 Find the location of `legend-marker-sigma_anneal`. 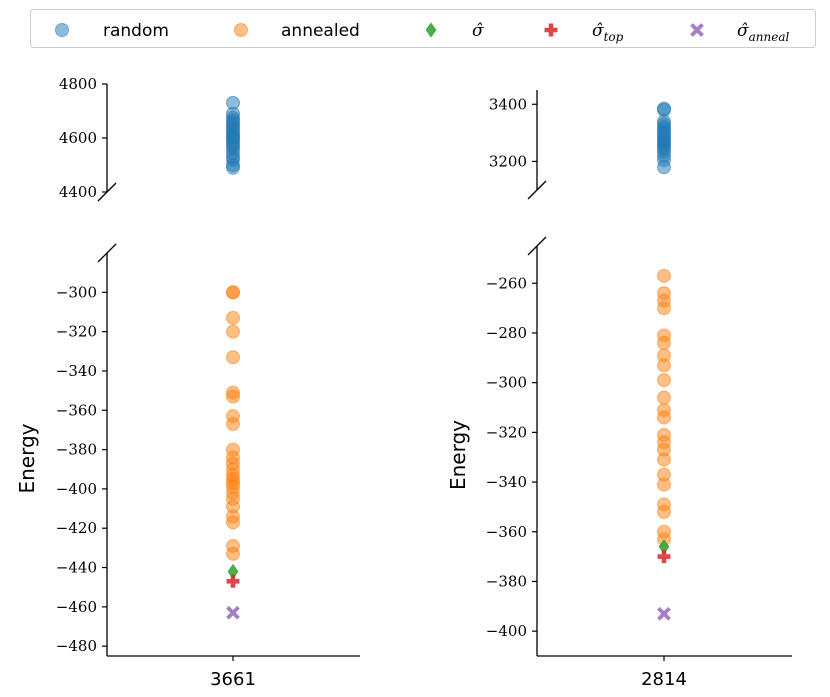

legend-marker-sigma_anneal is located at coordinates (697, 30).